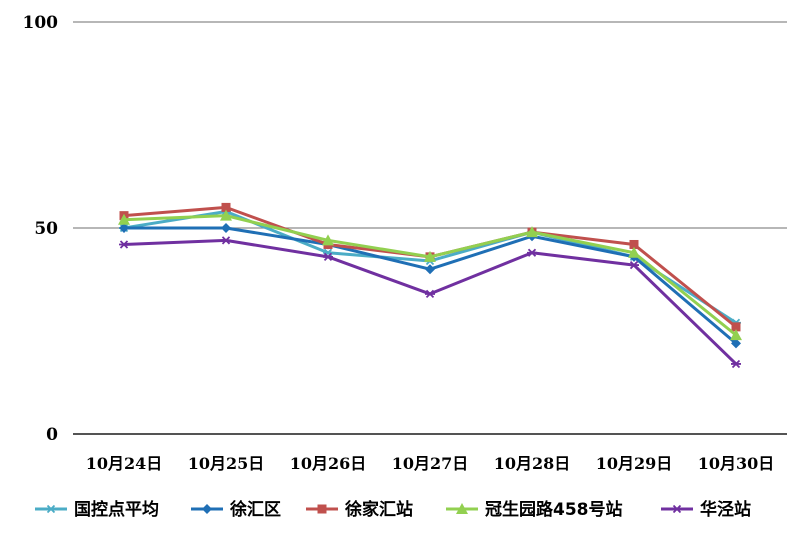 The width and height of the screenshot is (804, 540). Describe the element at coordinates (116, 509) in the screenshot. I see `legend-label: 国控点平均` at that location.